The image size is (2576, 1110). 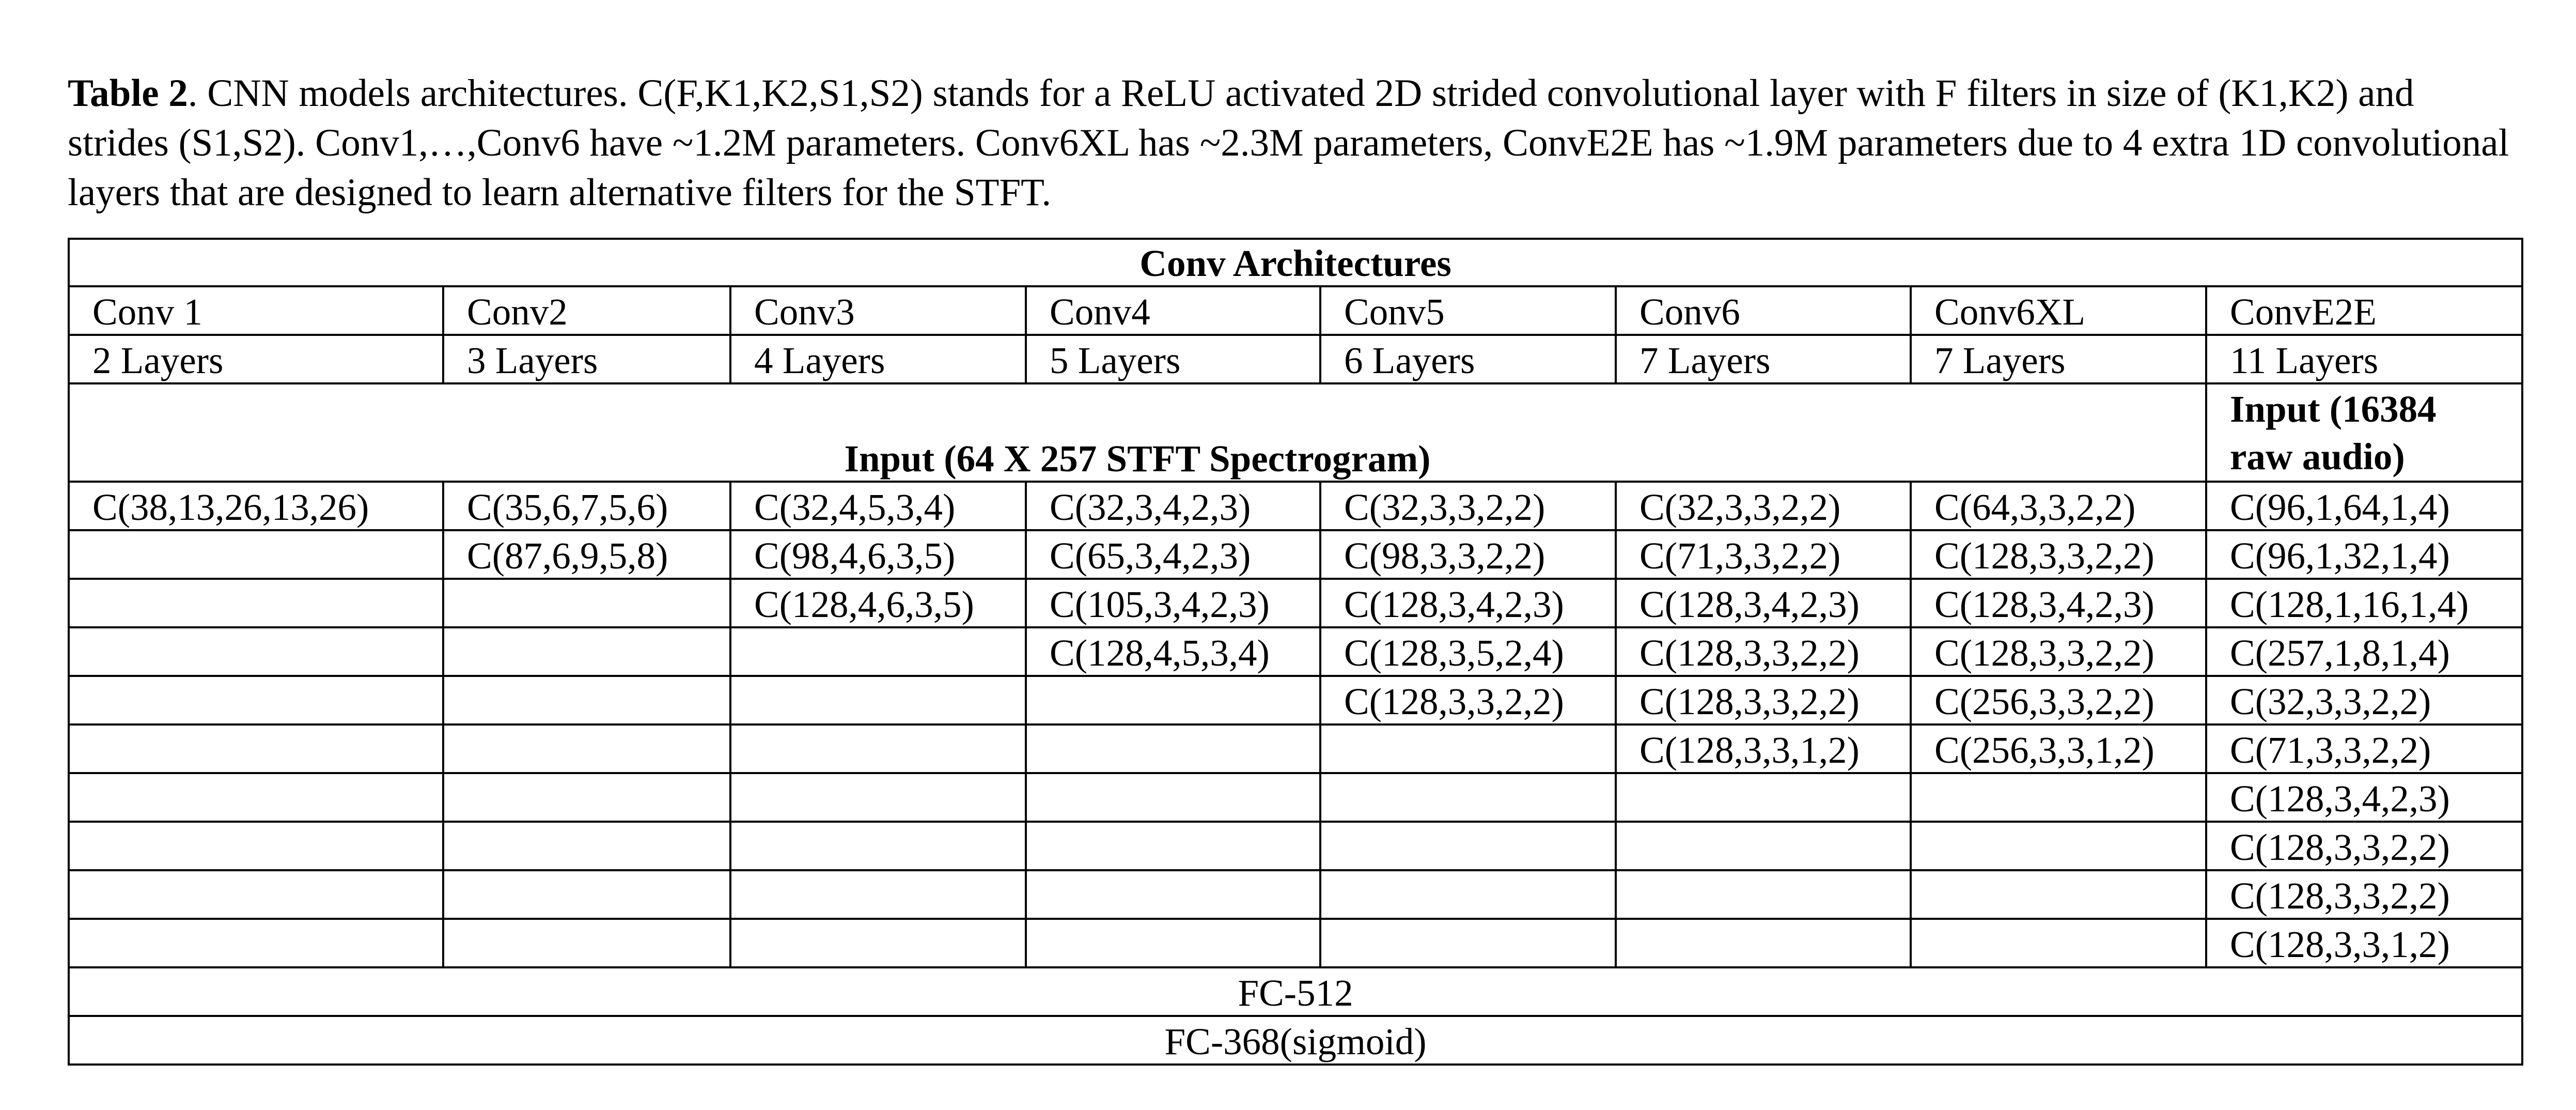 I want to click on layer-cell: C(128,4,5,3,4), so click(x=1173, y=651).